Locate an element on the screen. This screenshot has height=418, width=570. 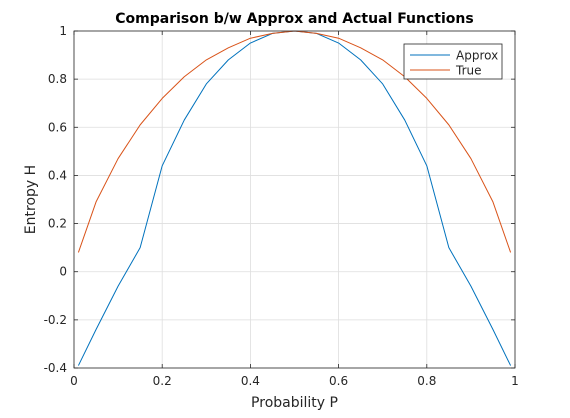
y-tick-label: 0.6 is located at coordinates (57, 127).